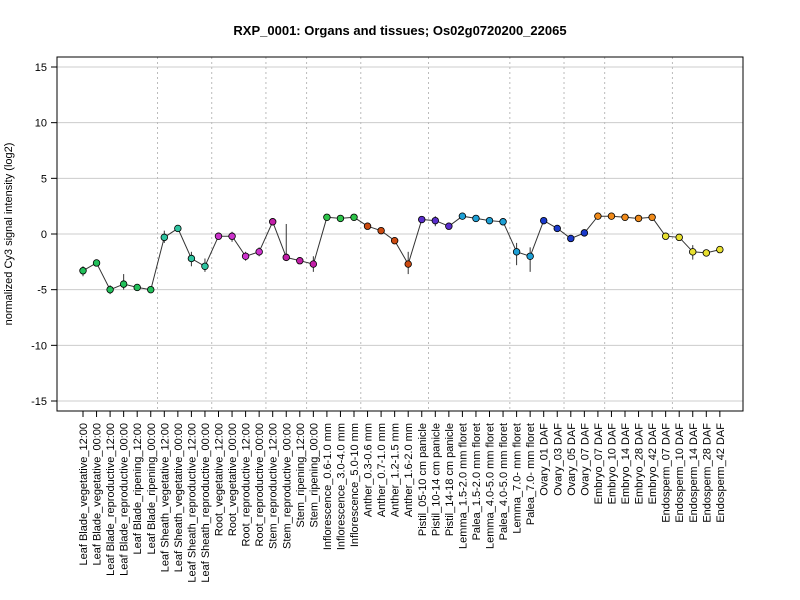 The height and width of the screenshot is (600, 800). Describe the element at coordinates (694, 473) in the screenshot. I see `x-tick-label: Endosperm_14 DAF` at that location.